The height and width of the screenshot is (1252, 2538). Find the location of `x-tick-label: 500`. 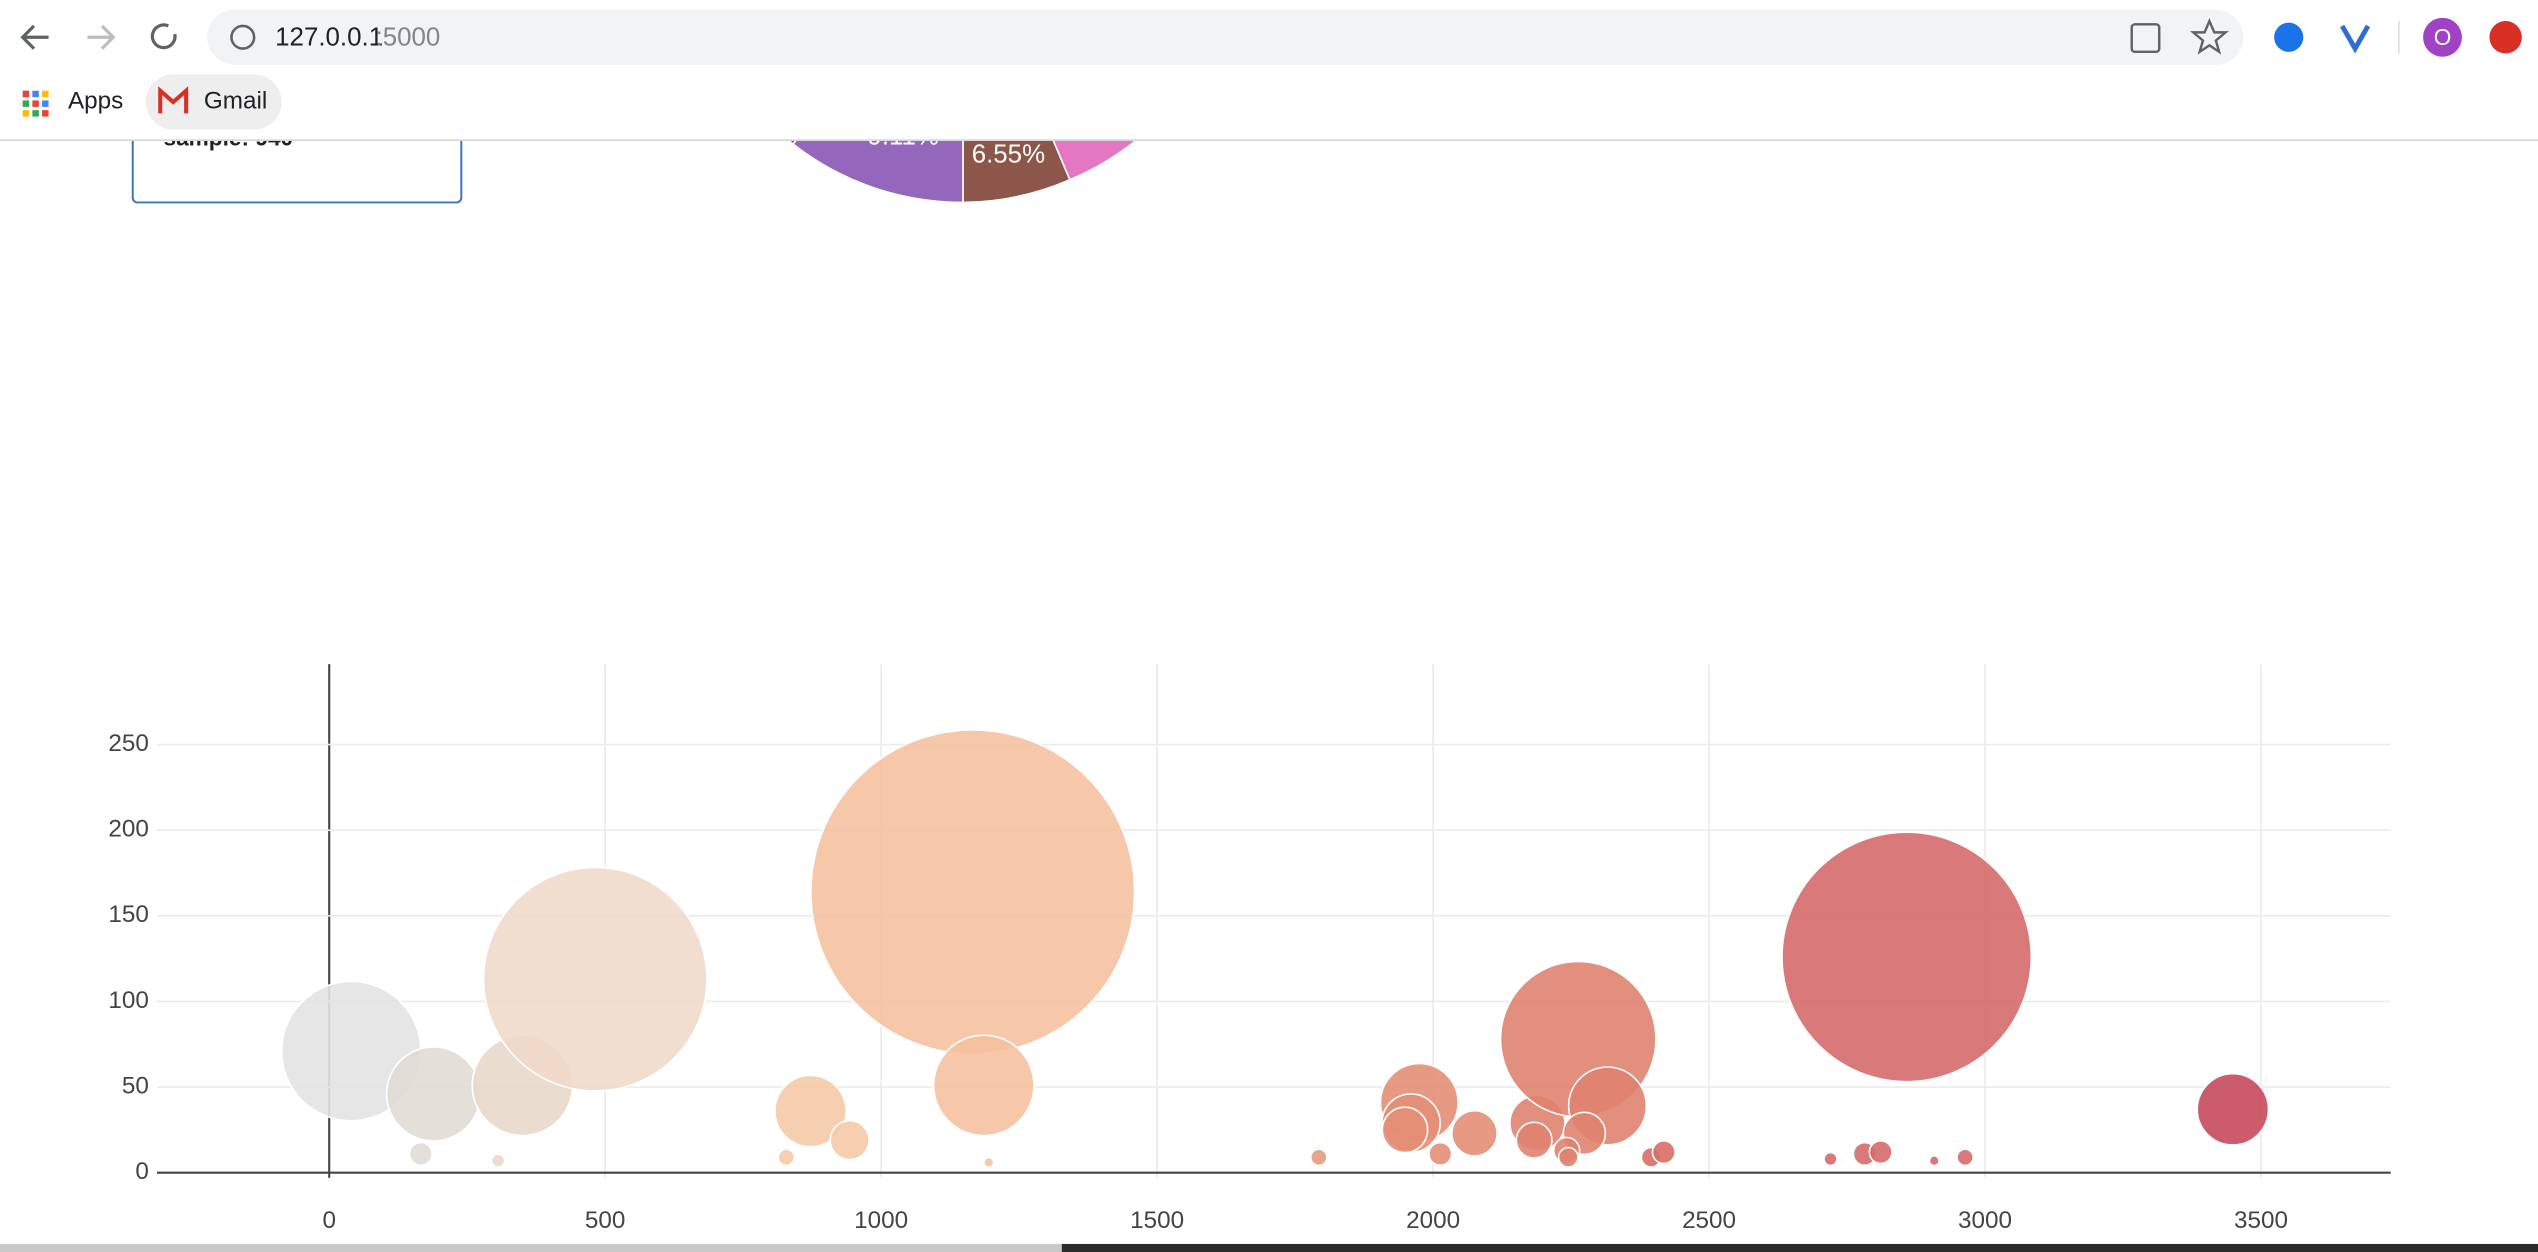

x-tick-label: 500 is located at coordinates (605, 1220).